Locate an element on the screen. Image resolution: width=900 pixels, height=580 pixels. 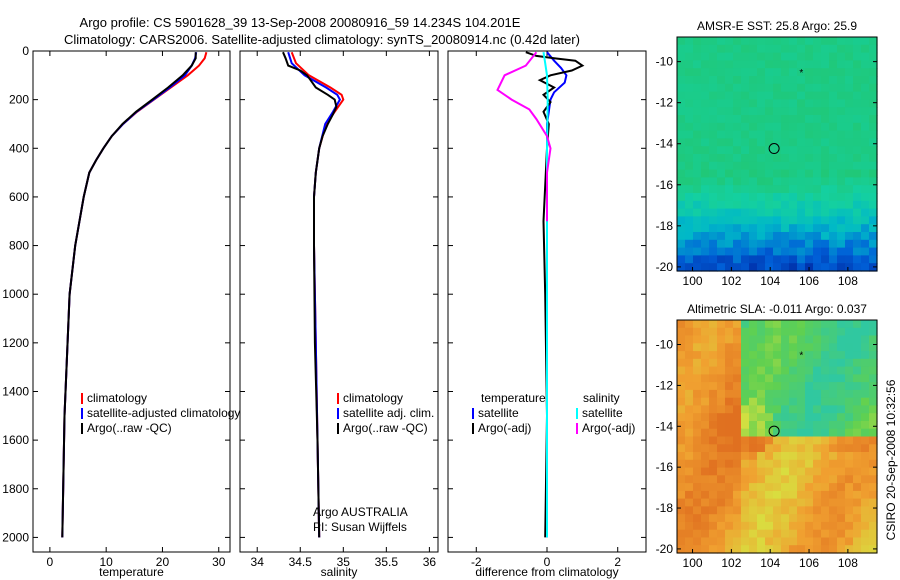
map-title: Altimetric SLA: -0.011 Argo: 0.037 is located at coordinates (777, 309).